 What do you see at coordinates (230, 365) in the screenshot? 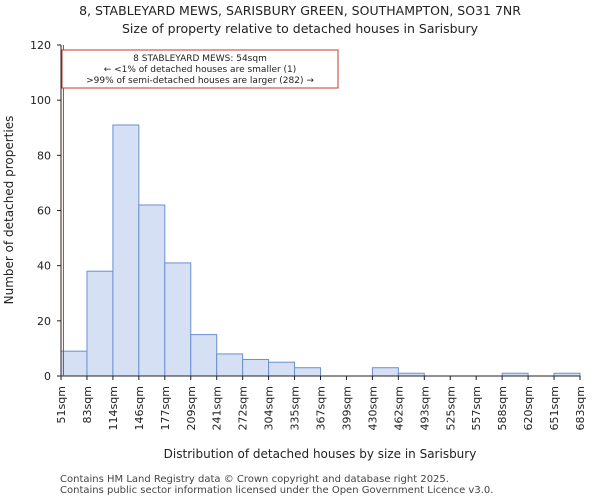
I see `bar-241sqm` at bounding box center [230, 365].